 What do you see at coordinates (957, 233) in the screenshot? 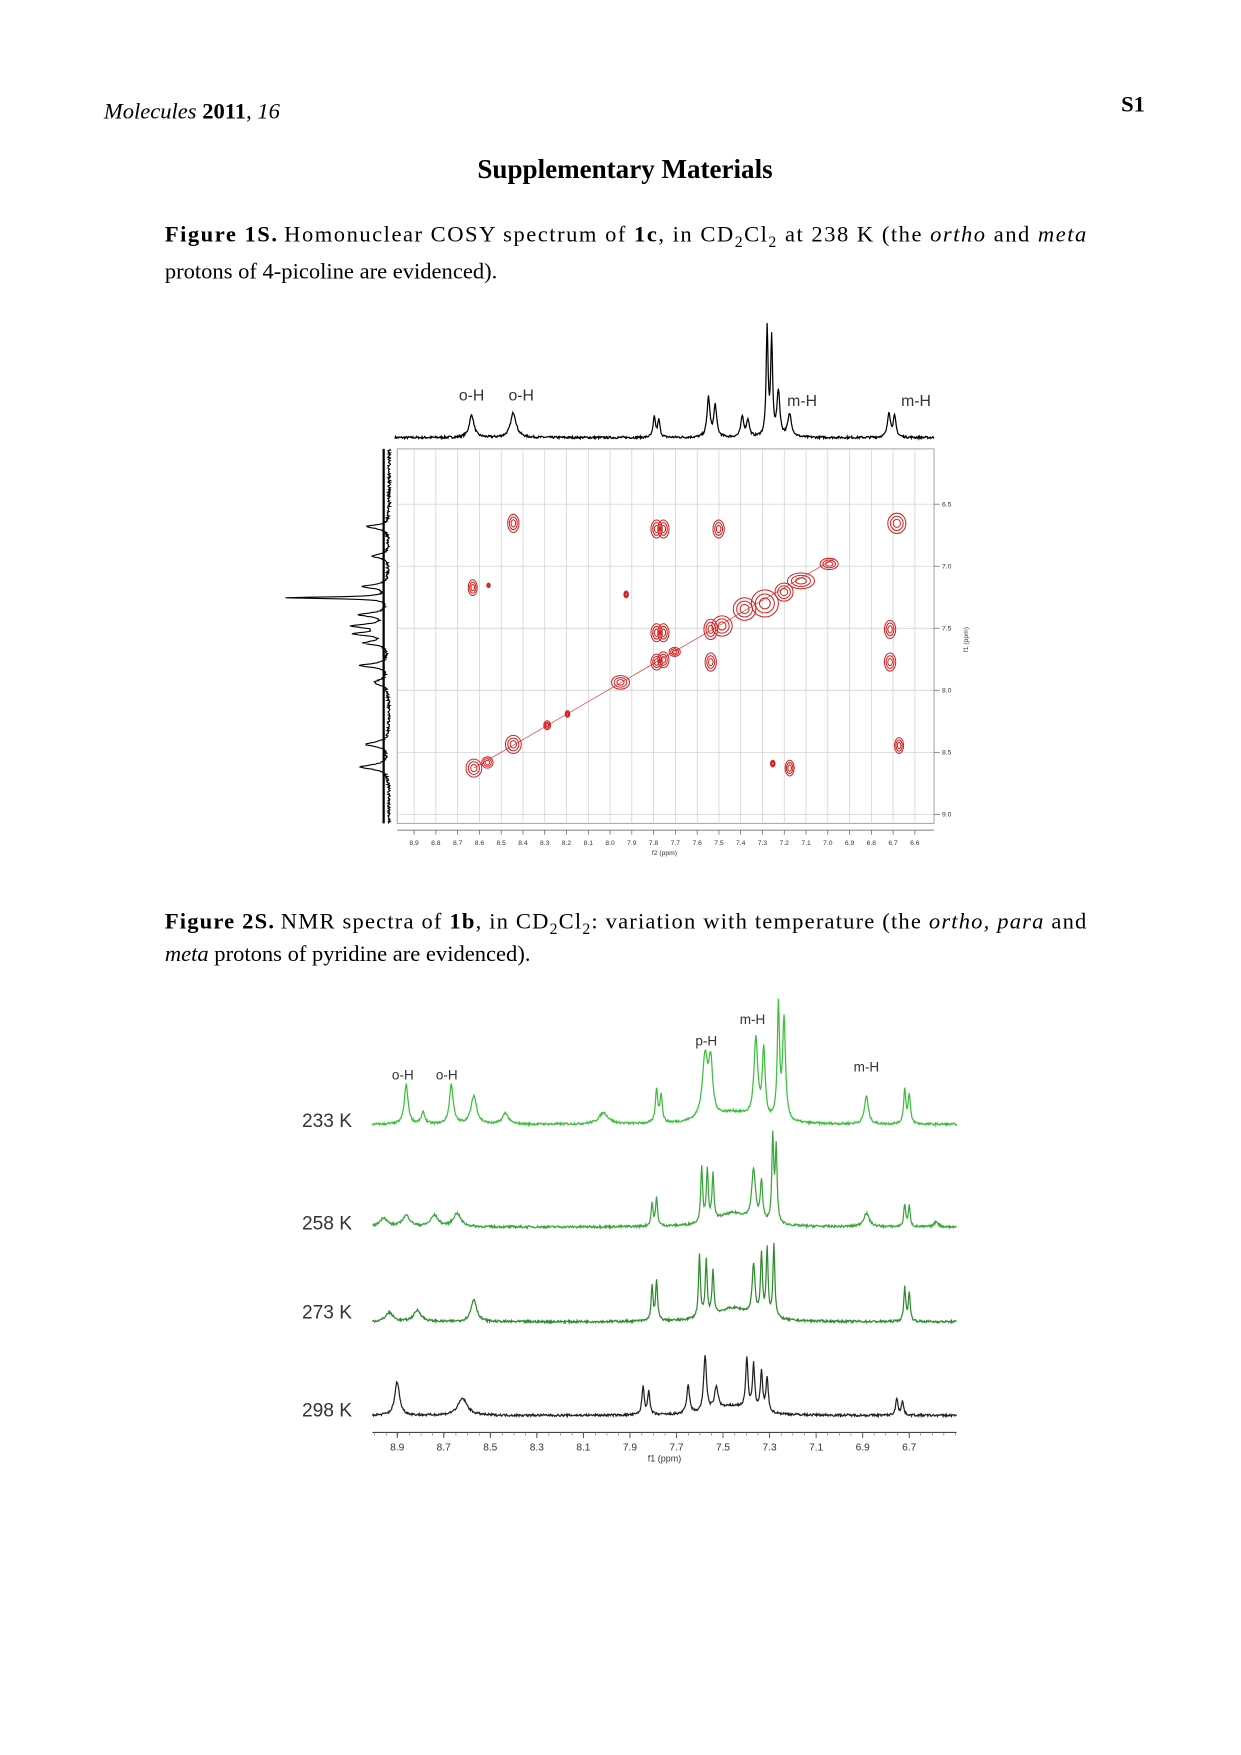
I see `caption-text: ortho` at bounding box center [957, 233].